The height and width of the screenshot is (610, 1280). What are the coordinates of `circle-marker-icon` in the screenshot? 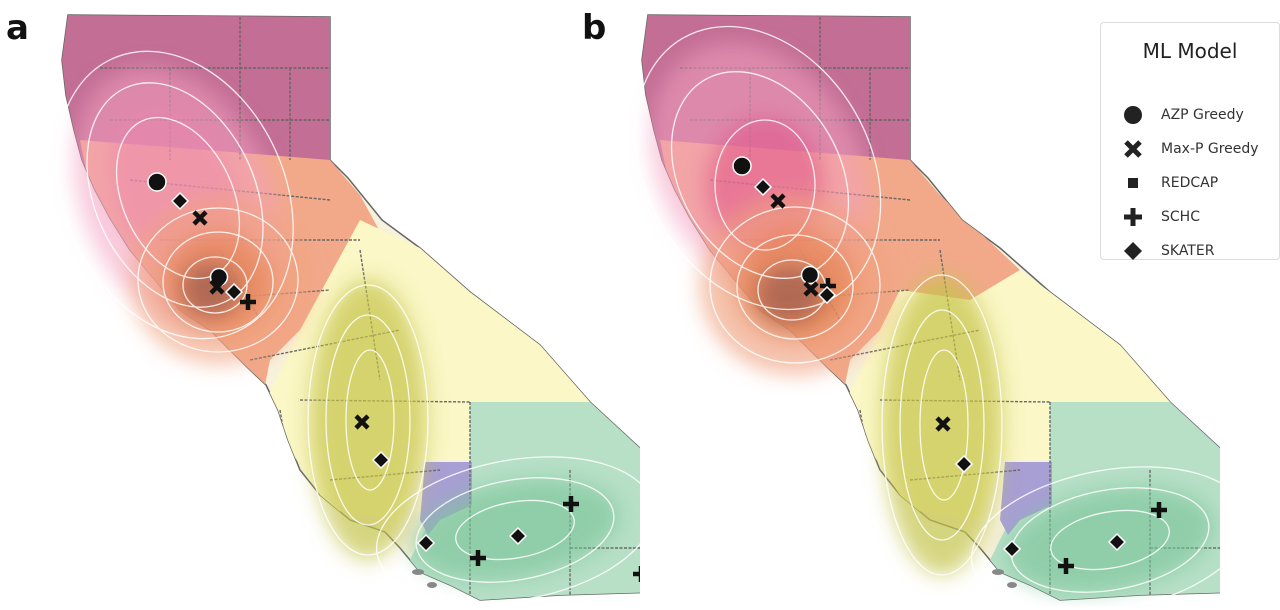 It's located at (1133, 115).